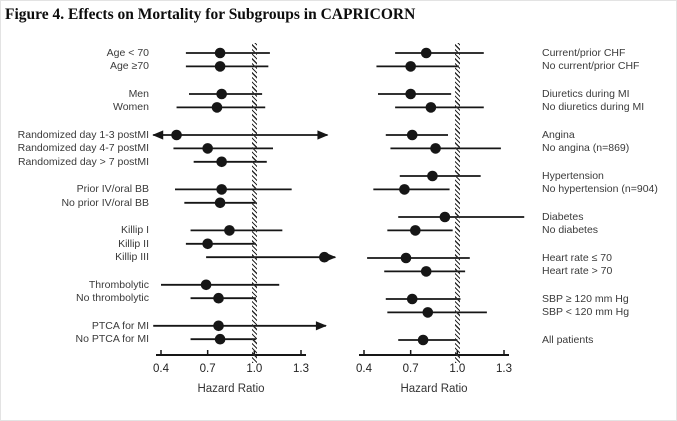 The image size is (677, 421). I want to click on row-label: No angina (n=869), so click(586, 148).